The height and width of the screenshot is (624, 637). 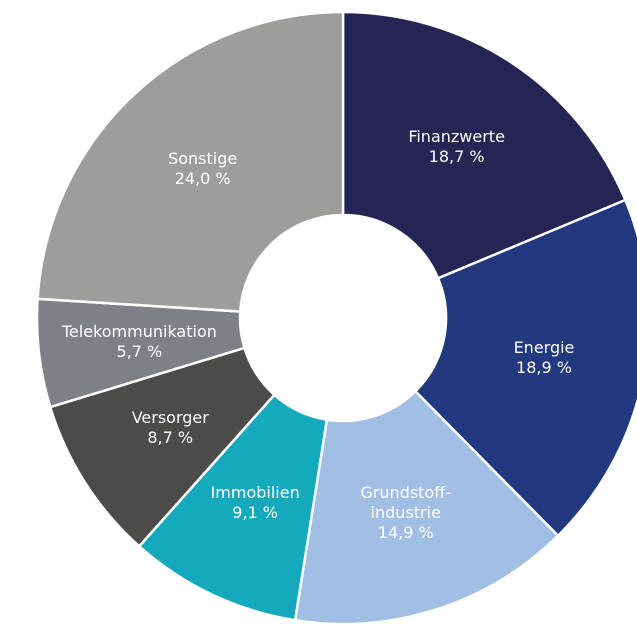 I want to click on slice-label: Telekommunikation 5,7 %, so click(x=139, y=342).